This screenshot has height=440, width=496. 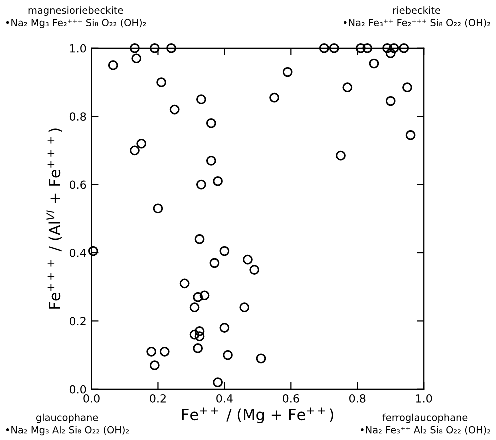 I want to click on y-axis-title: Fe$^{+++}$ / (Al$^{VI}$ + Fe$^{+++}$), so click(x=54, y=218).